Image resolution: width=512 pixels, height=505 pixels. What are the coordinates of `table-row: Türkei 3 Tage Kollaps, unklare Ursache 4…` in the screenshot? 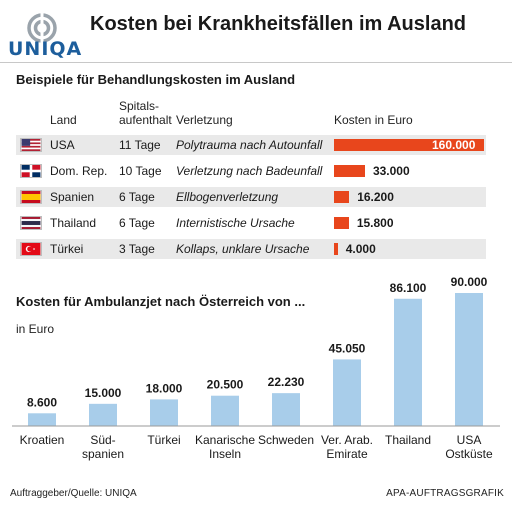 It's located at (251, 249).